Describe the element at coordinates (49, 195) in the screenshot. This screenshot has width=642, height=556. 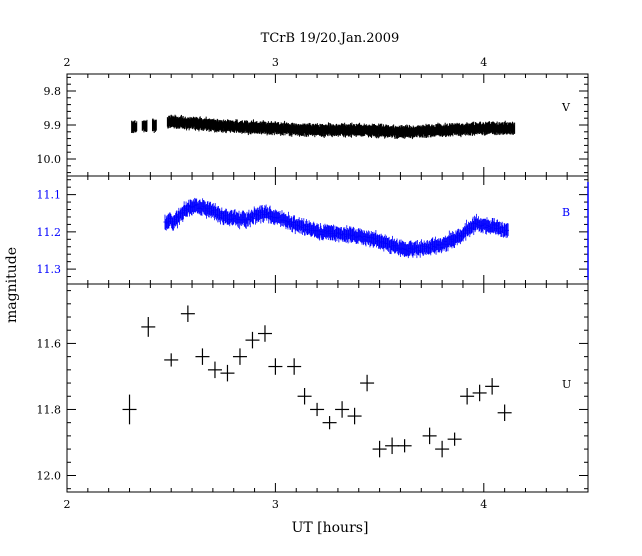
I see `y-tick-label: 11.1` at that location.